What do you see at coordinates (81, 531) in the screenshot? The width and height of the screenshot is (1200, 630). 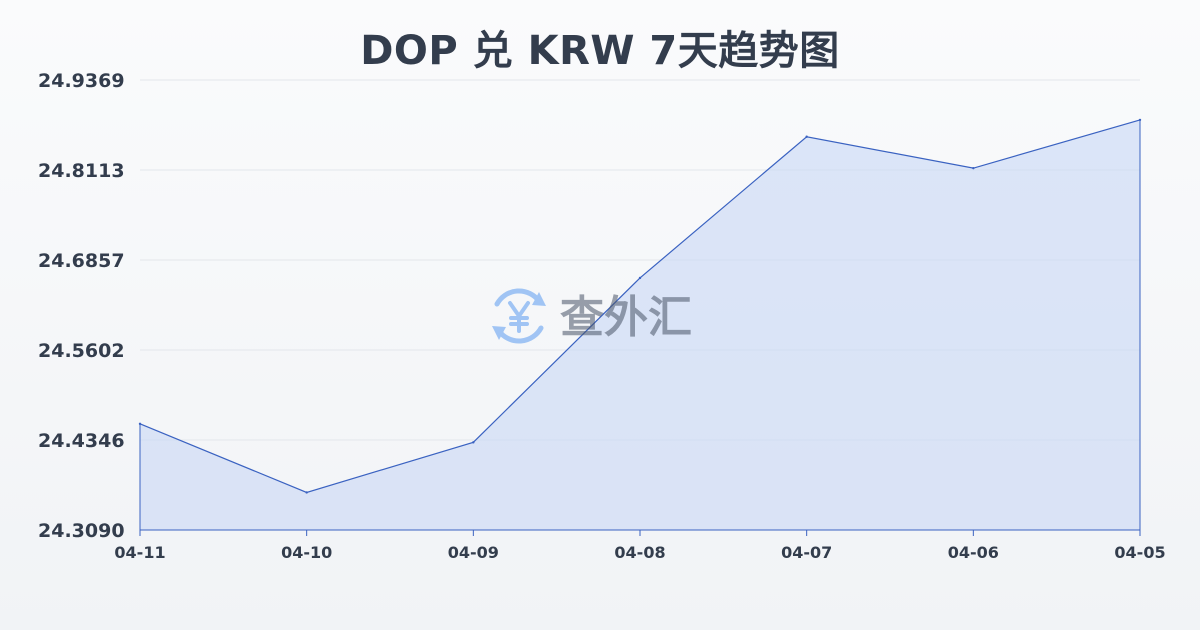 I see `y-tick-label: 24.3090` at bounding box center [81, 531].